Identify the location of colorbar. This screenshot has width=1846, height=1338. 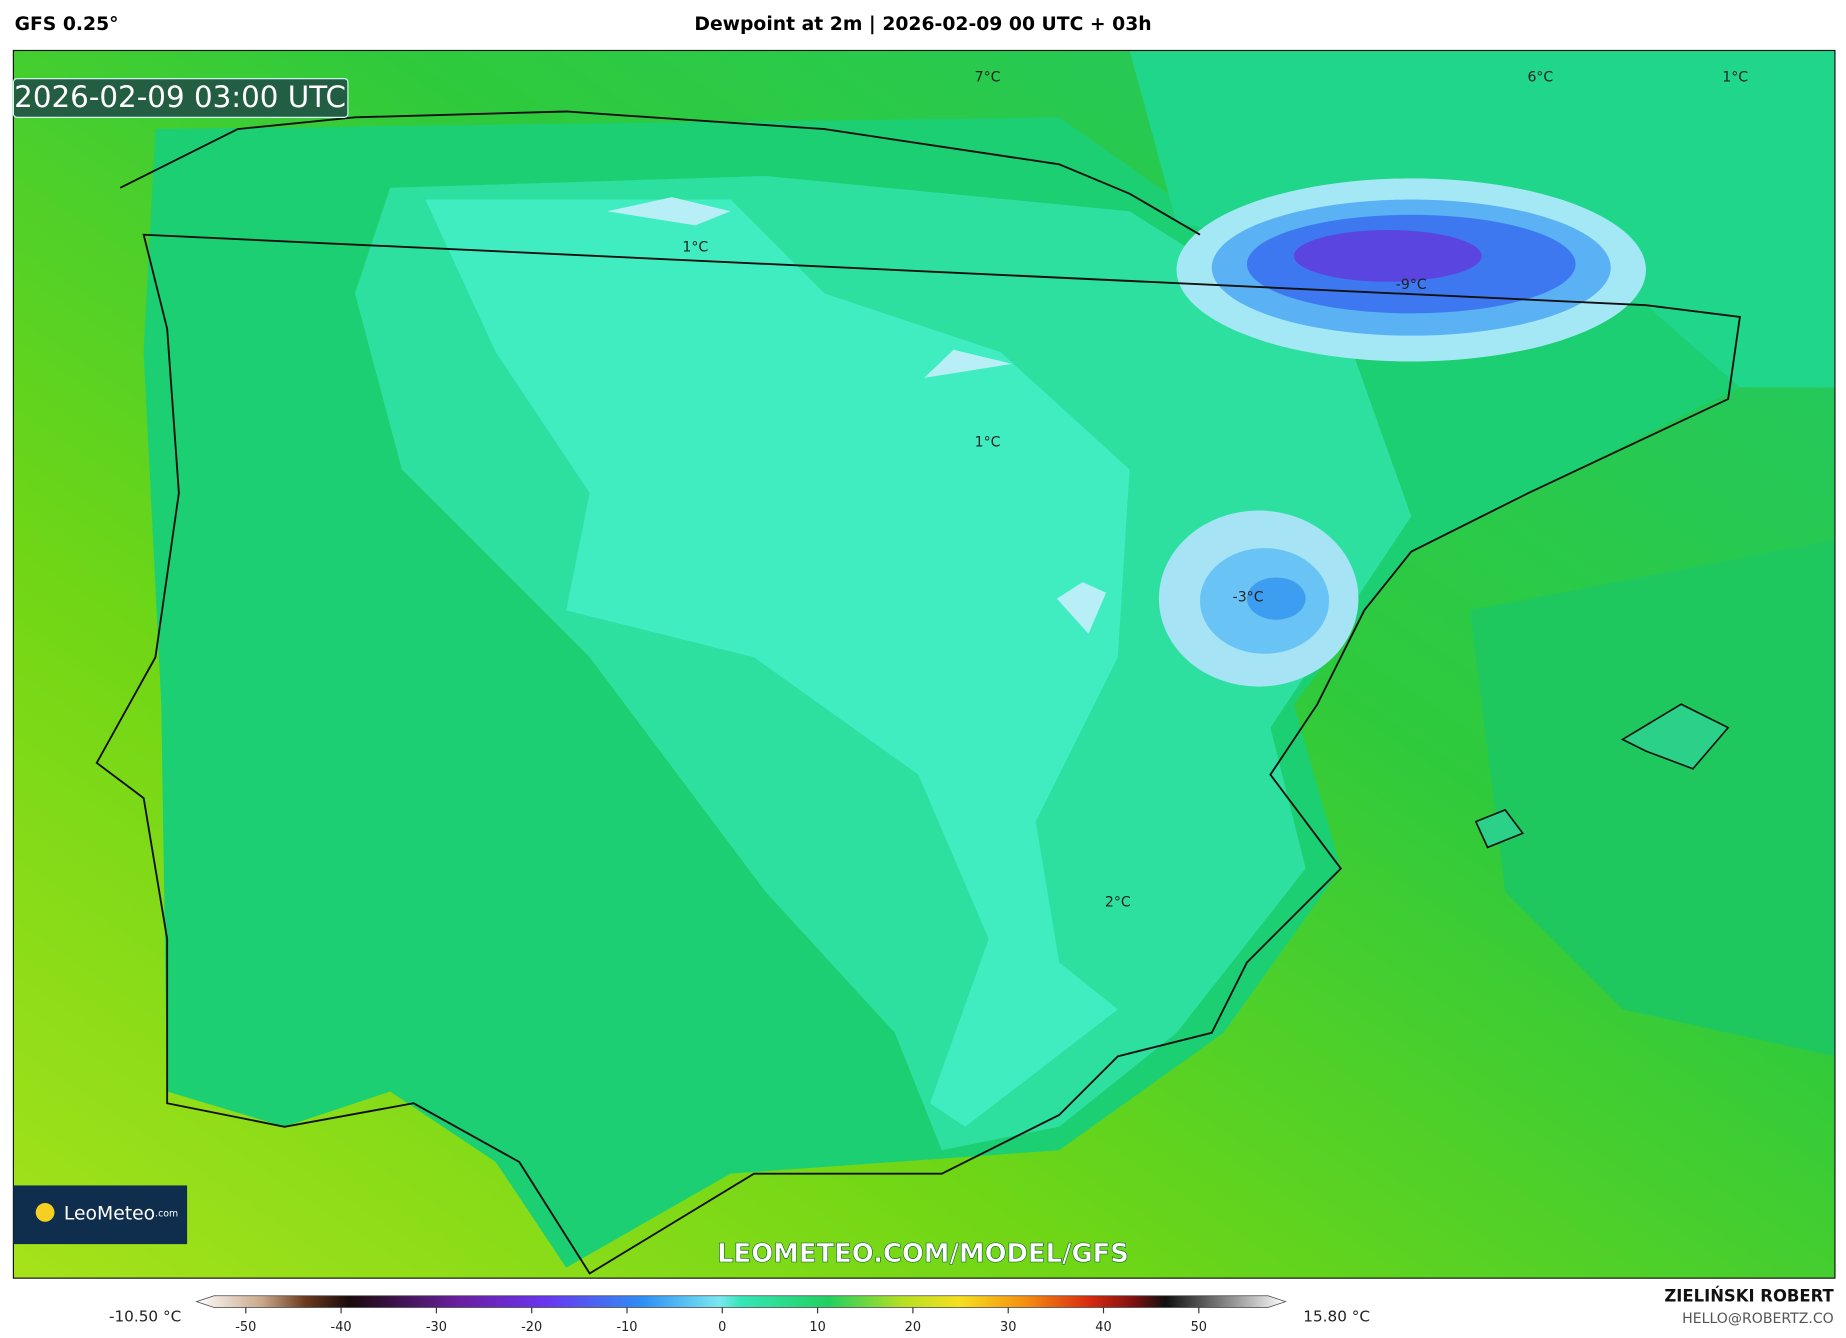
(741, 1301).